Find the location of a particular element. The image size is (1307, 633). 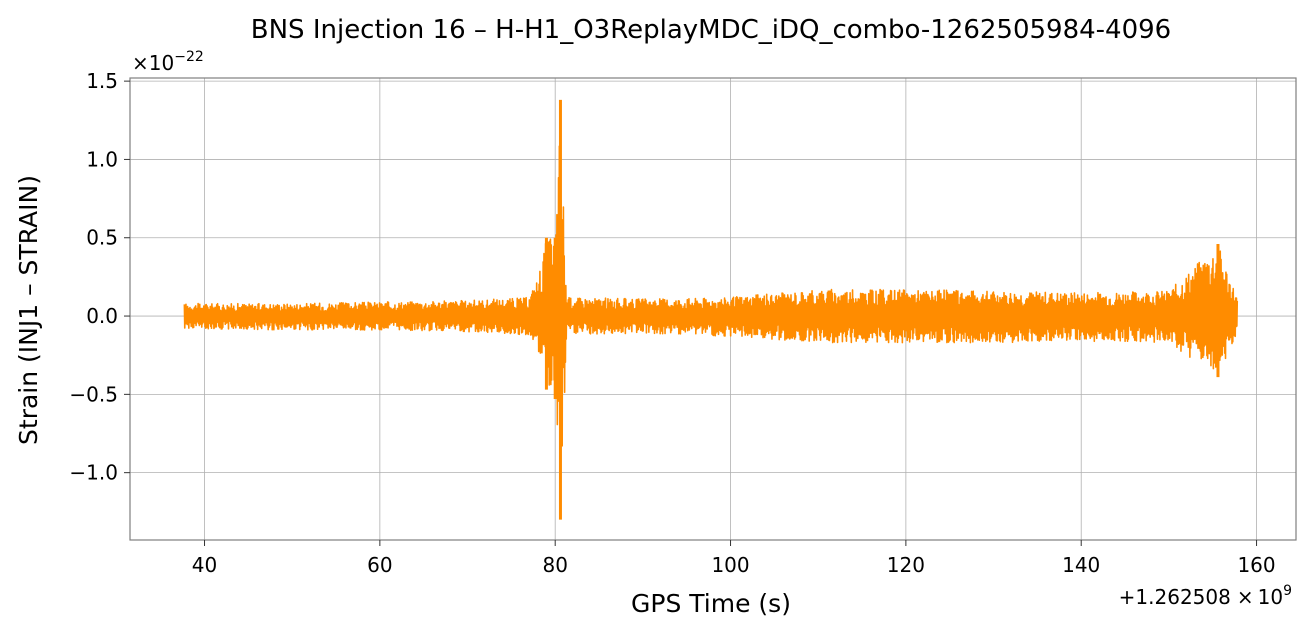

x-axis: 40 60 80 100 120 140 160 is located at coordinates (734, 558).